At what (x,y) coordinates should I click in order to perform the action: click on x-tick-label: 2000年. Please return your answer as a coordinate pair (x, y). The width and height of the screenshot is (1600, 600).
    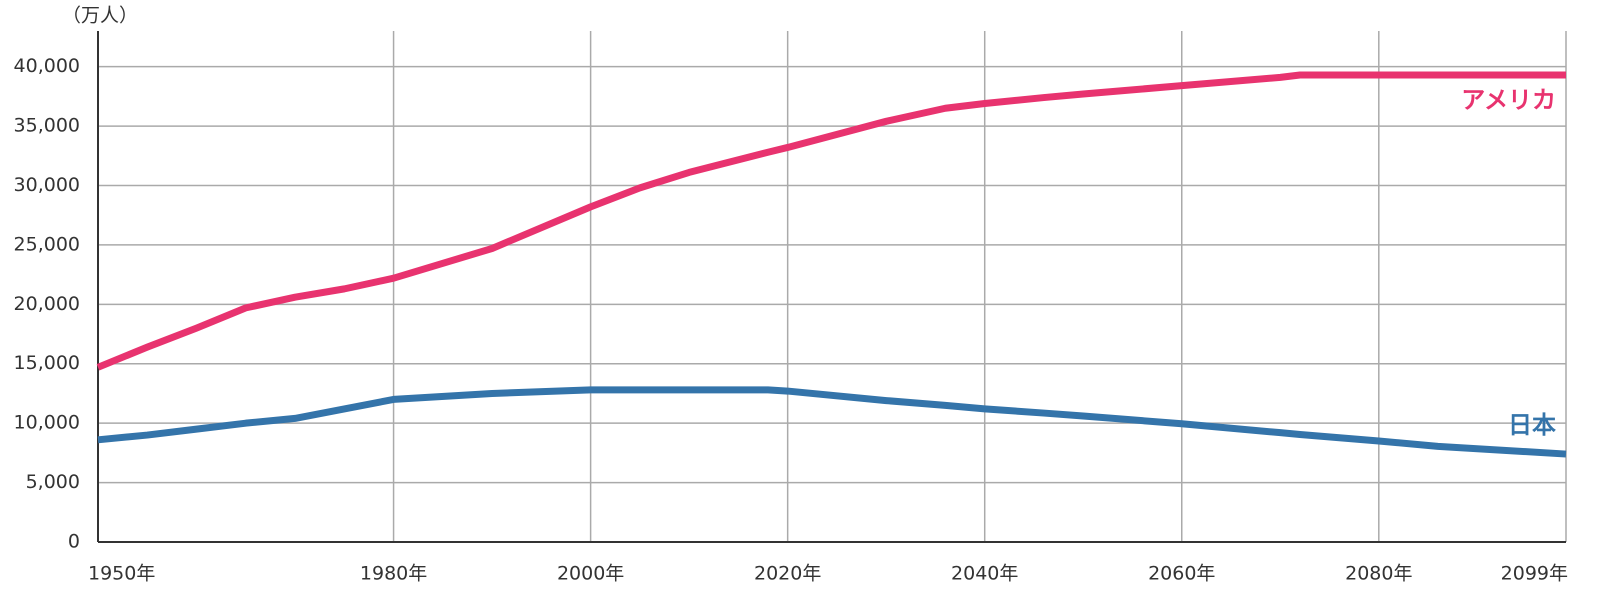
    Looking at the image, I should click on (590, 574).